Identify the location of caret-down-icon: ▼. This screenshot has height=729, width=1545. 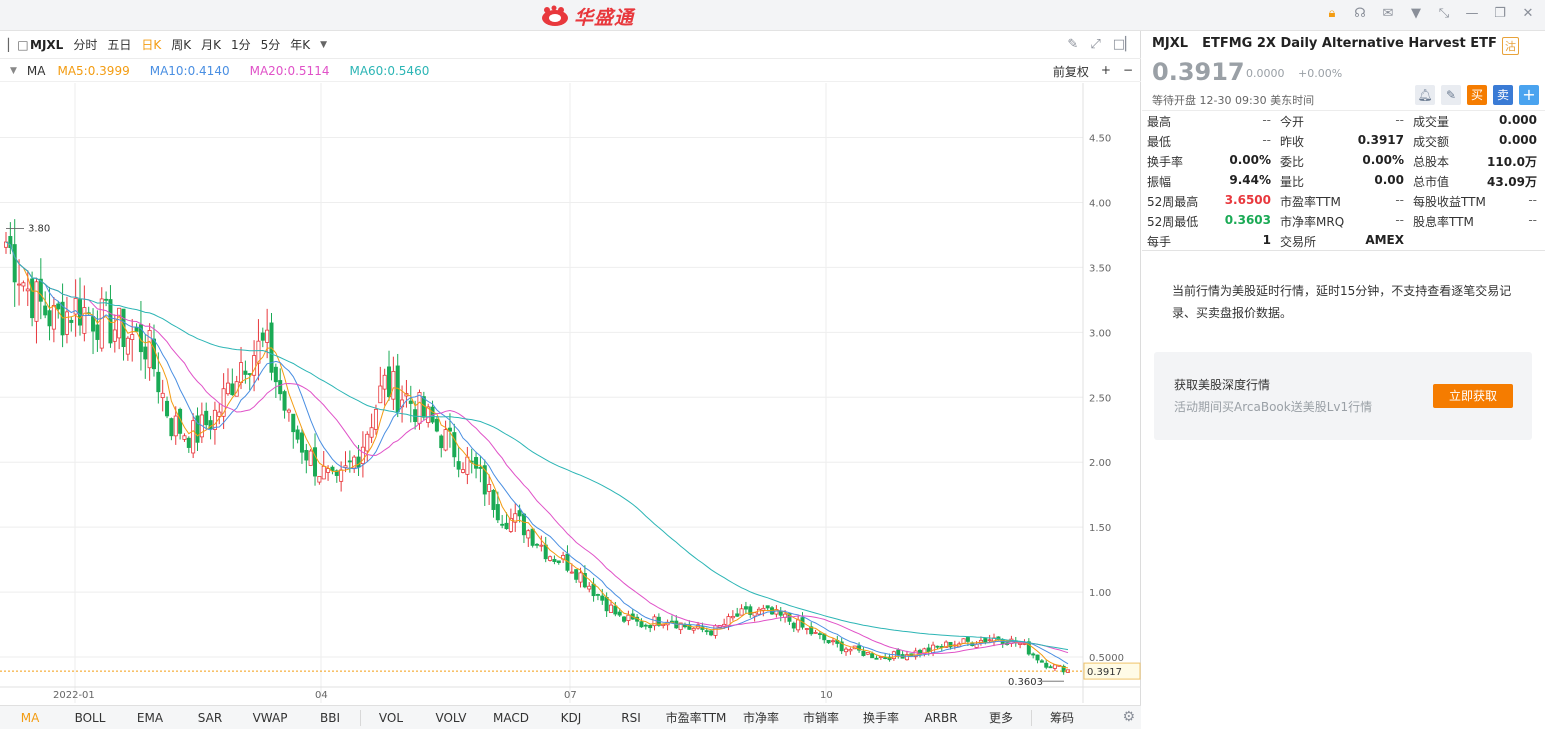
(13, 70).